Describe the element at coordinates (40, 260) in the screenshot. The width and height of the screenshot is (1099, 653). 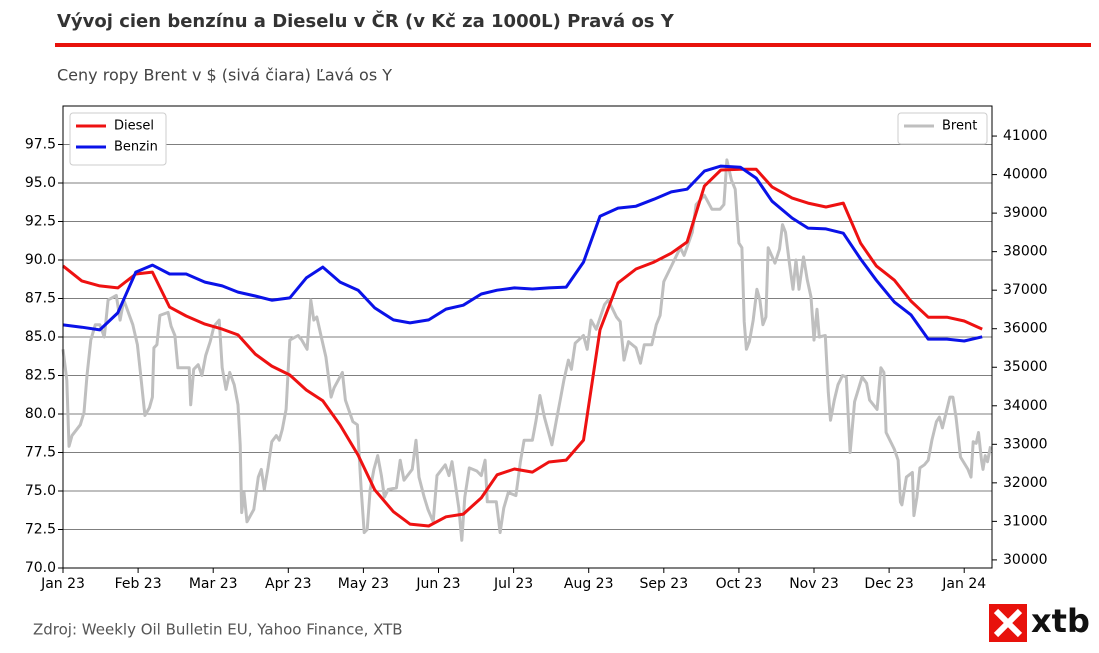
I see `y-tick-label: 90.0` at that location.